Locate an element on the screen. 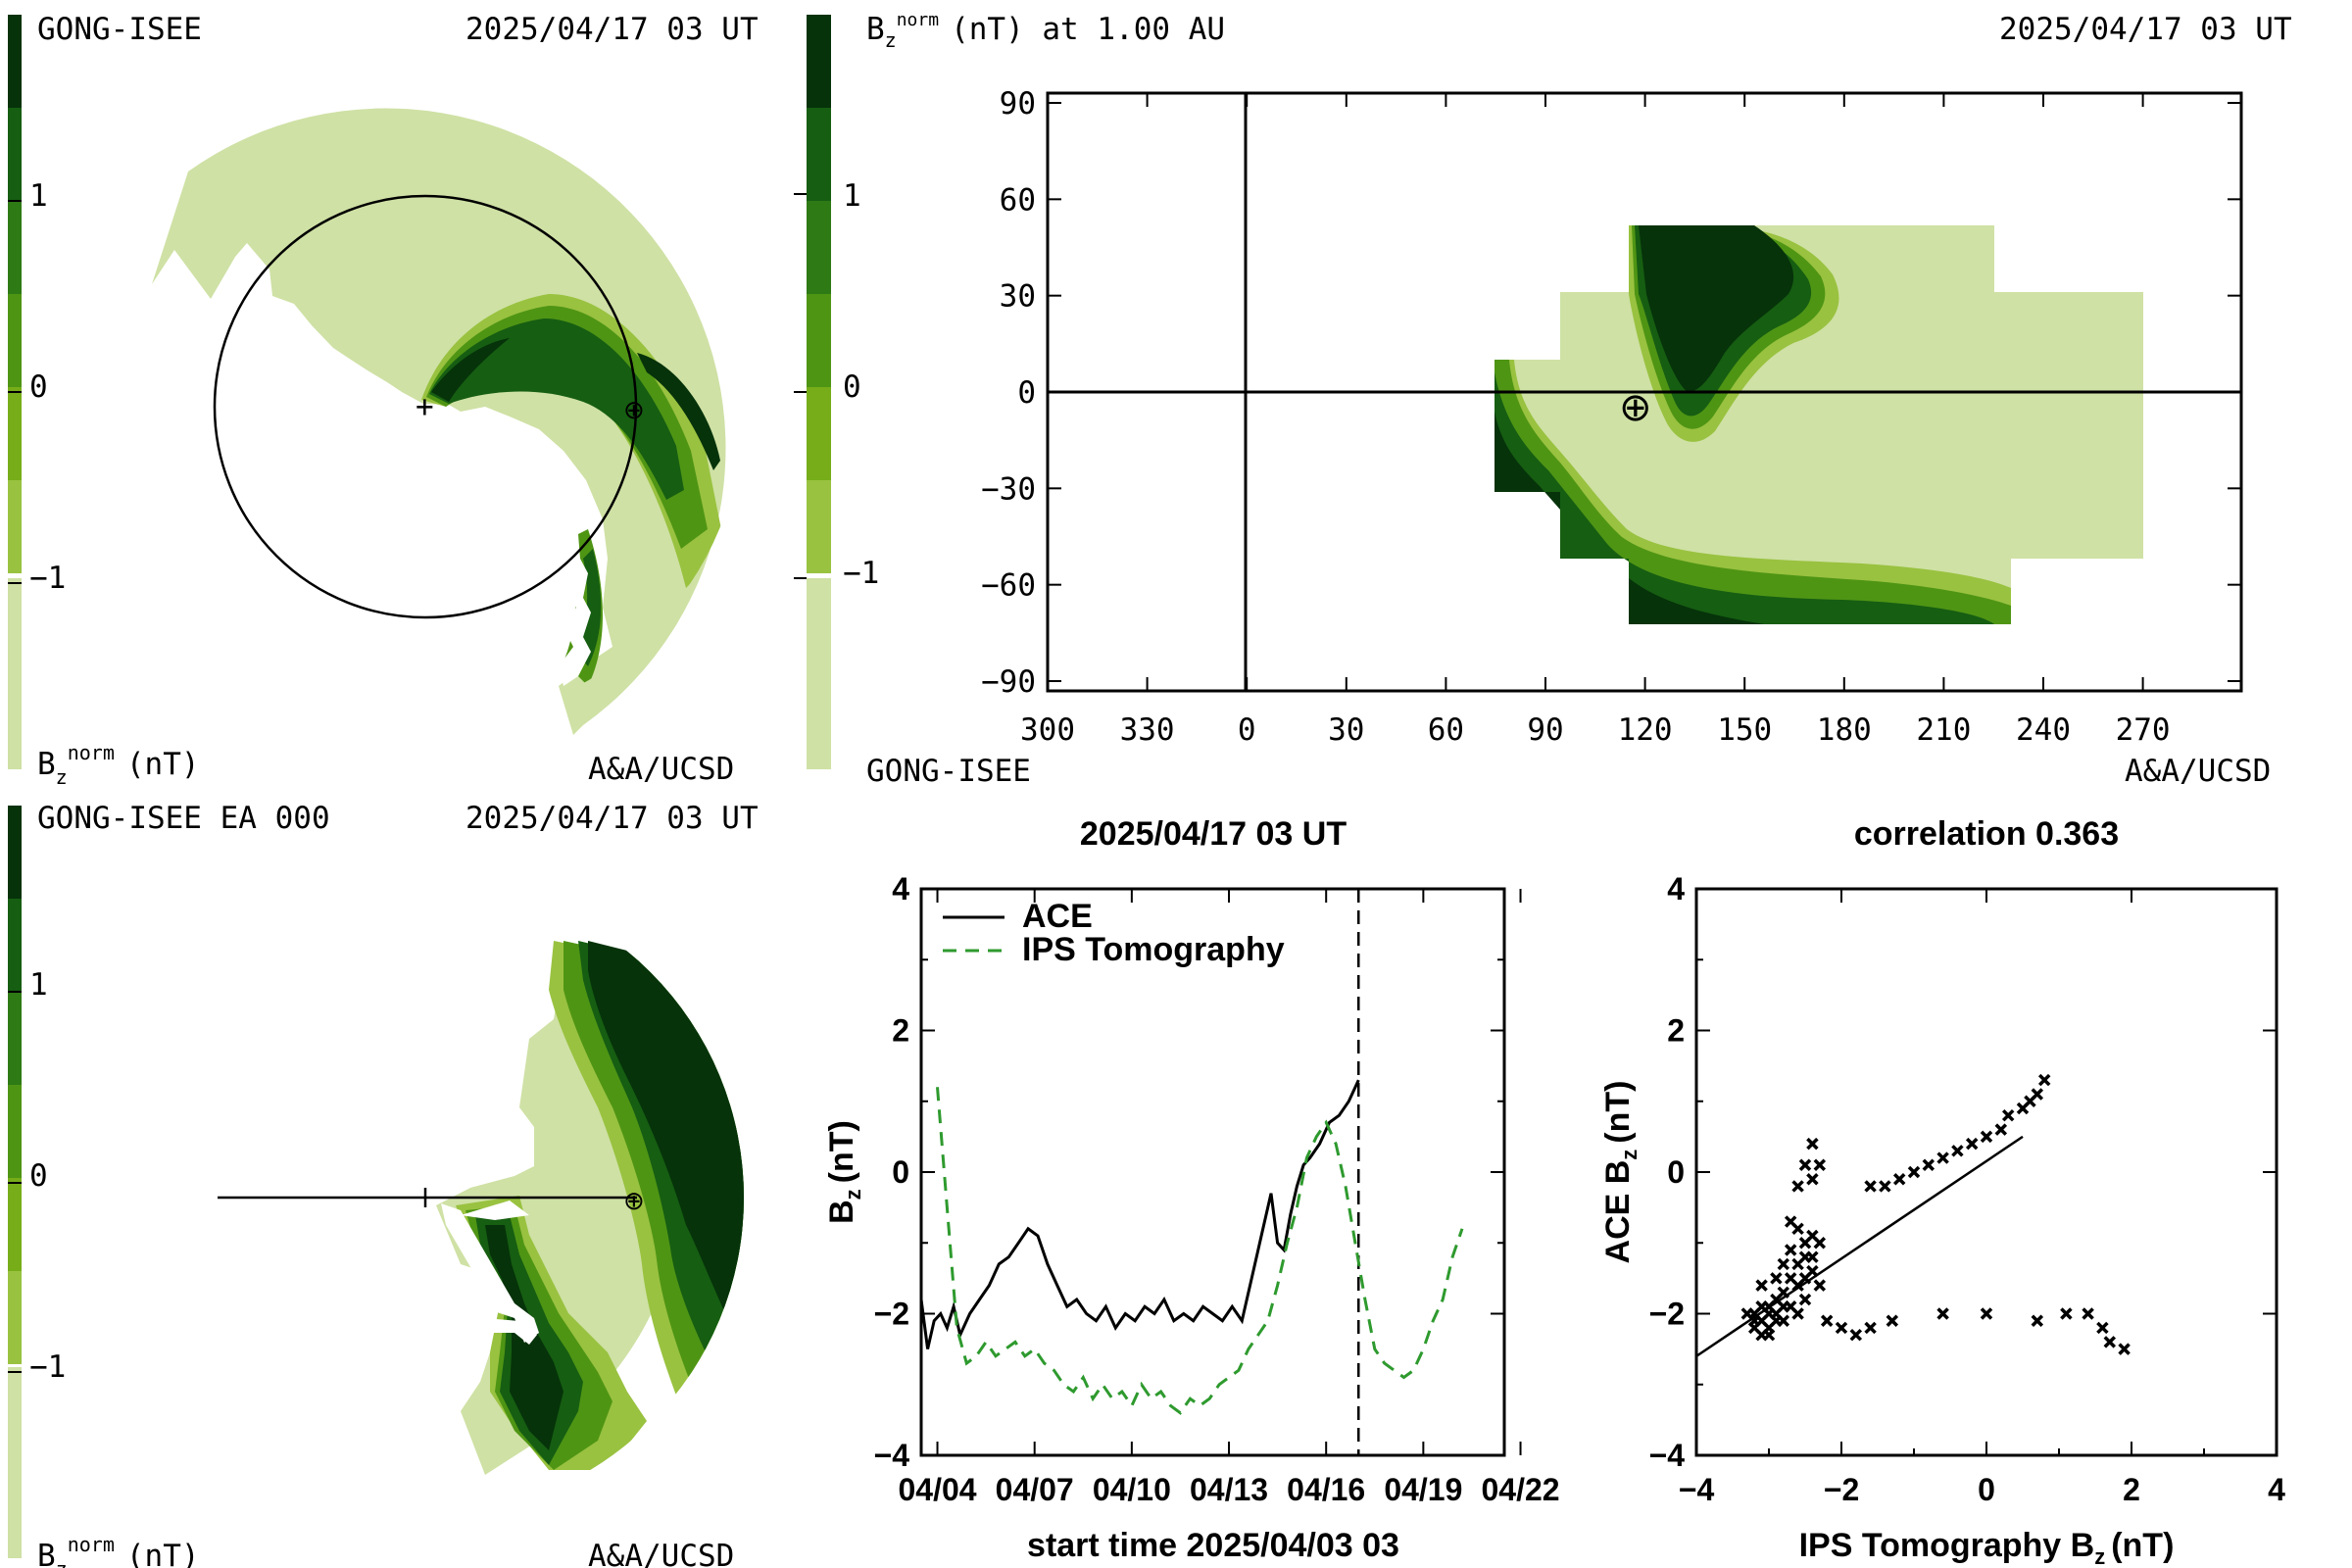  y-tick-label: −60 is located at coordinates (1008, 586).